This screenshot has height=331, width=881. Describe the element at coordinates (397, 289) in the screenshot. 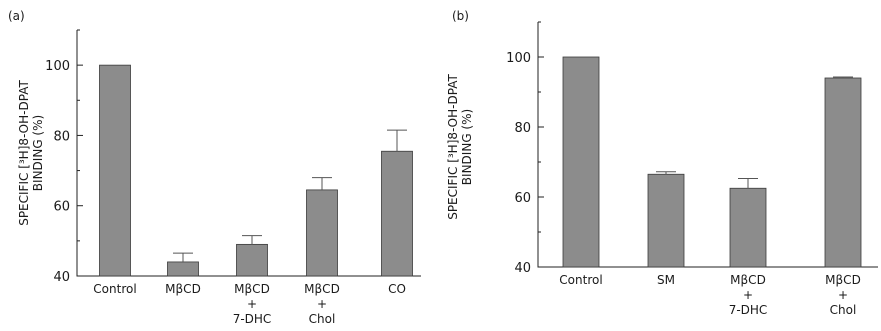

I see `x-tick-label: CO` at that location.